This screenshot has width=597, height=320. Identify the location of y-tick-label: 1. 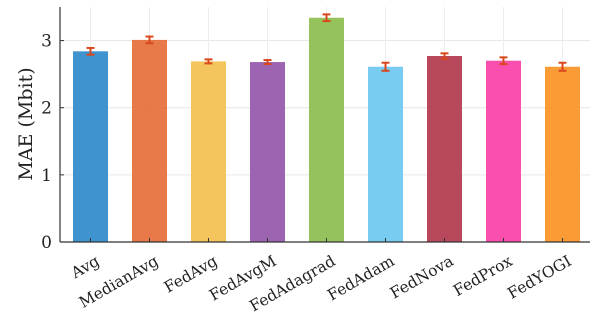
(46, 176).